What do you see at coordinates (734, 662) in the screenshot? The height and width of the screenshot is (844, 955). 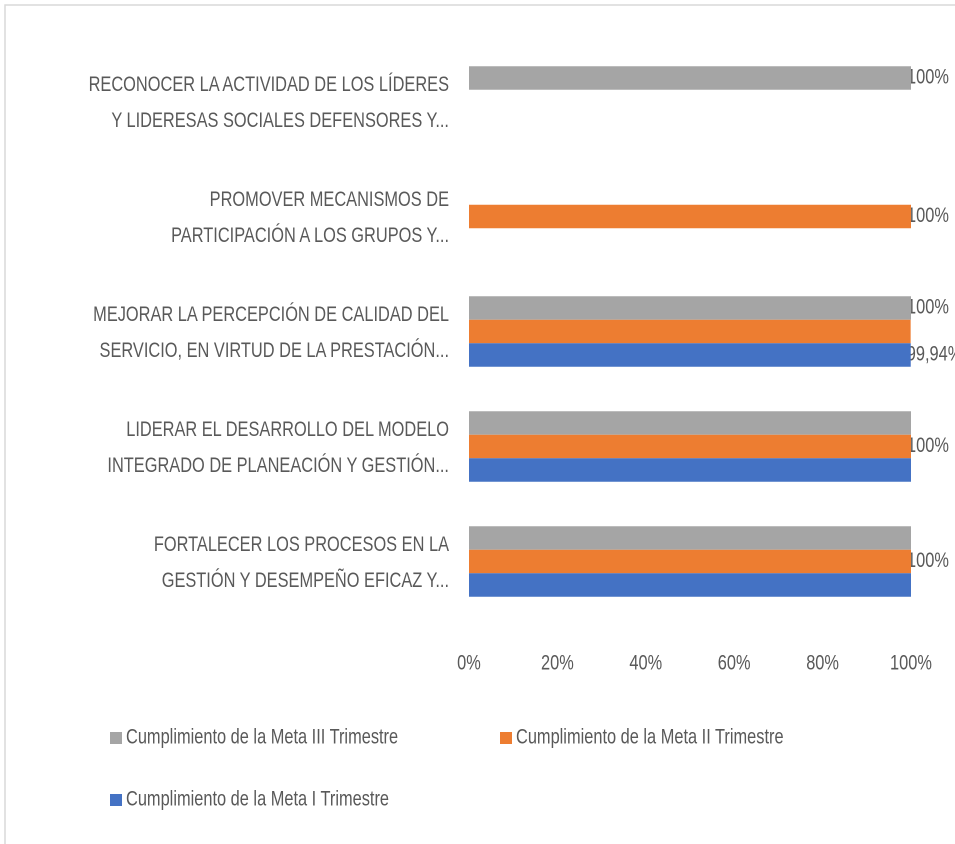 I see `x-tick-label: 60%` at bounding box center [734, 662].